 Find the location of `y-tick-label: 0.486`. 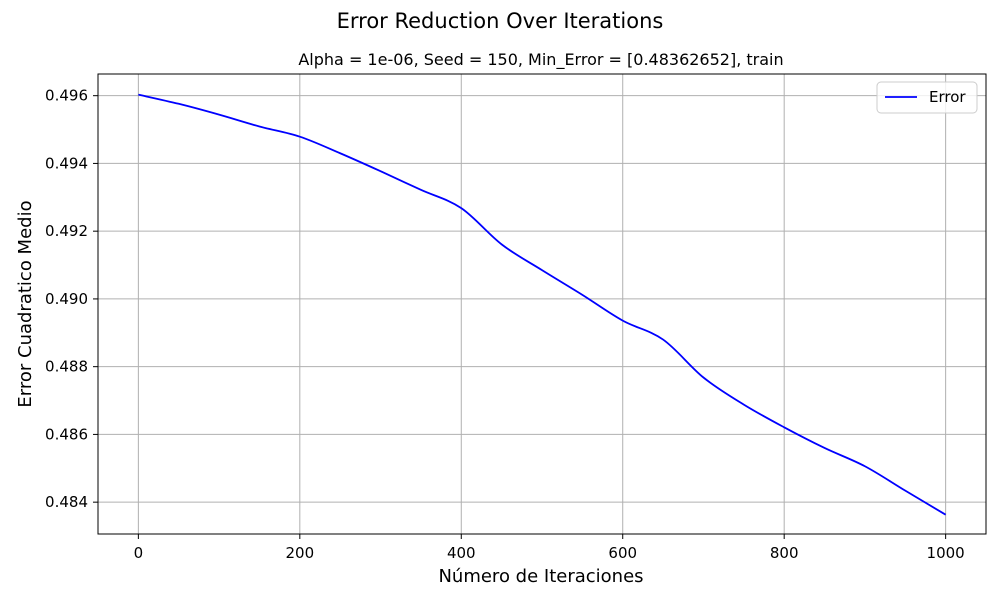

y-tick-label: 0.486 is located at coordinates (66, 434).